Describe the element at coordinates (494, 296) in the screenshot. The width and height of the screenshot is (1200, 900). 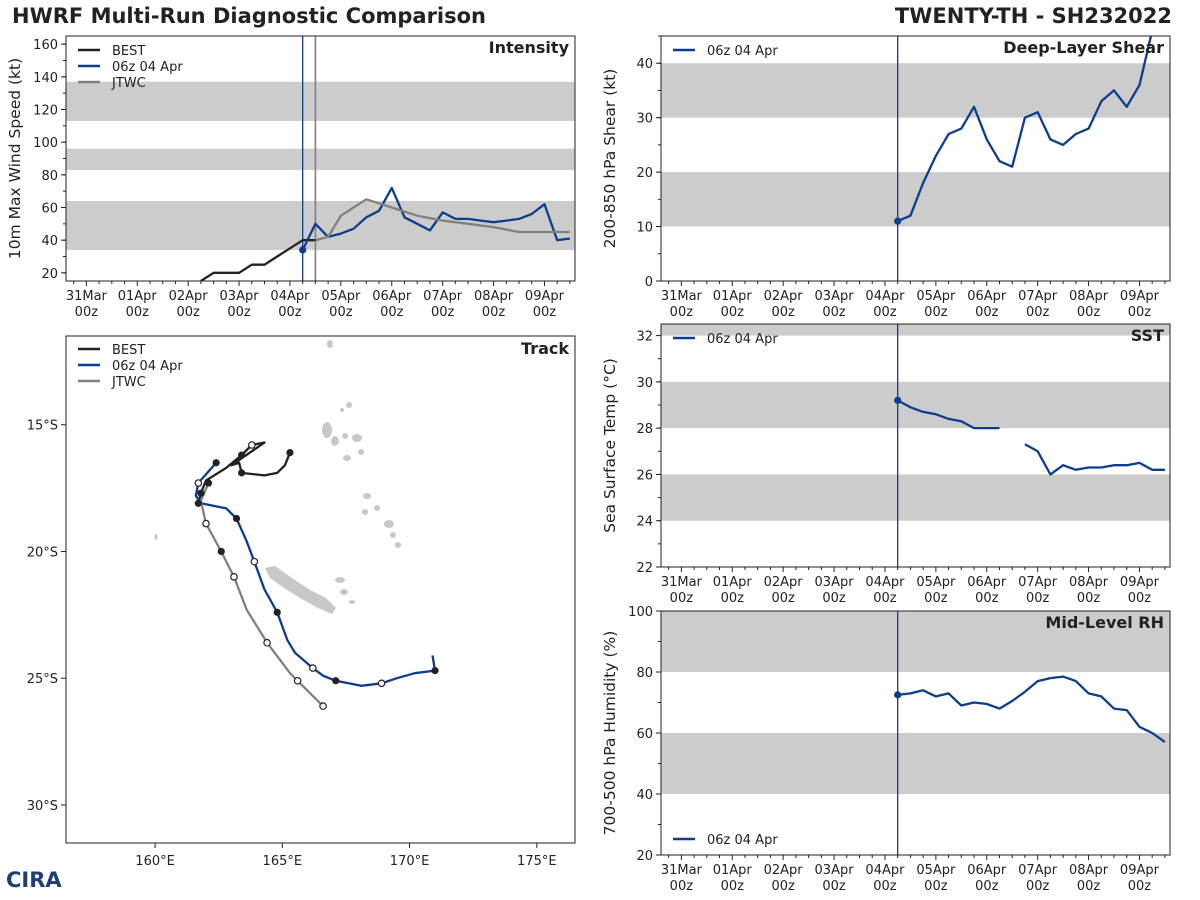
I see `intensity-xtick-label-day: 08Apr` at that location.